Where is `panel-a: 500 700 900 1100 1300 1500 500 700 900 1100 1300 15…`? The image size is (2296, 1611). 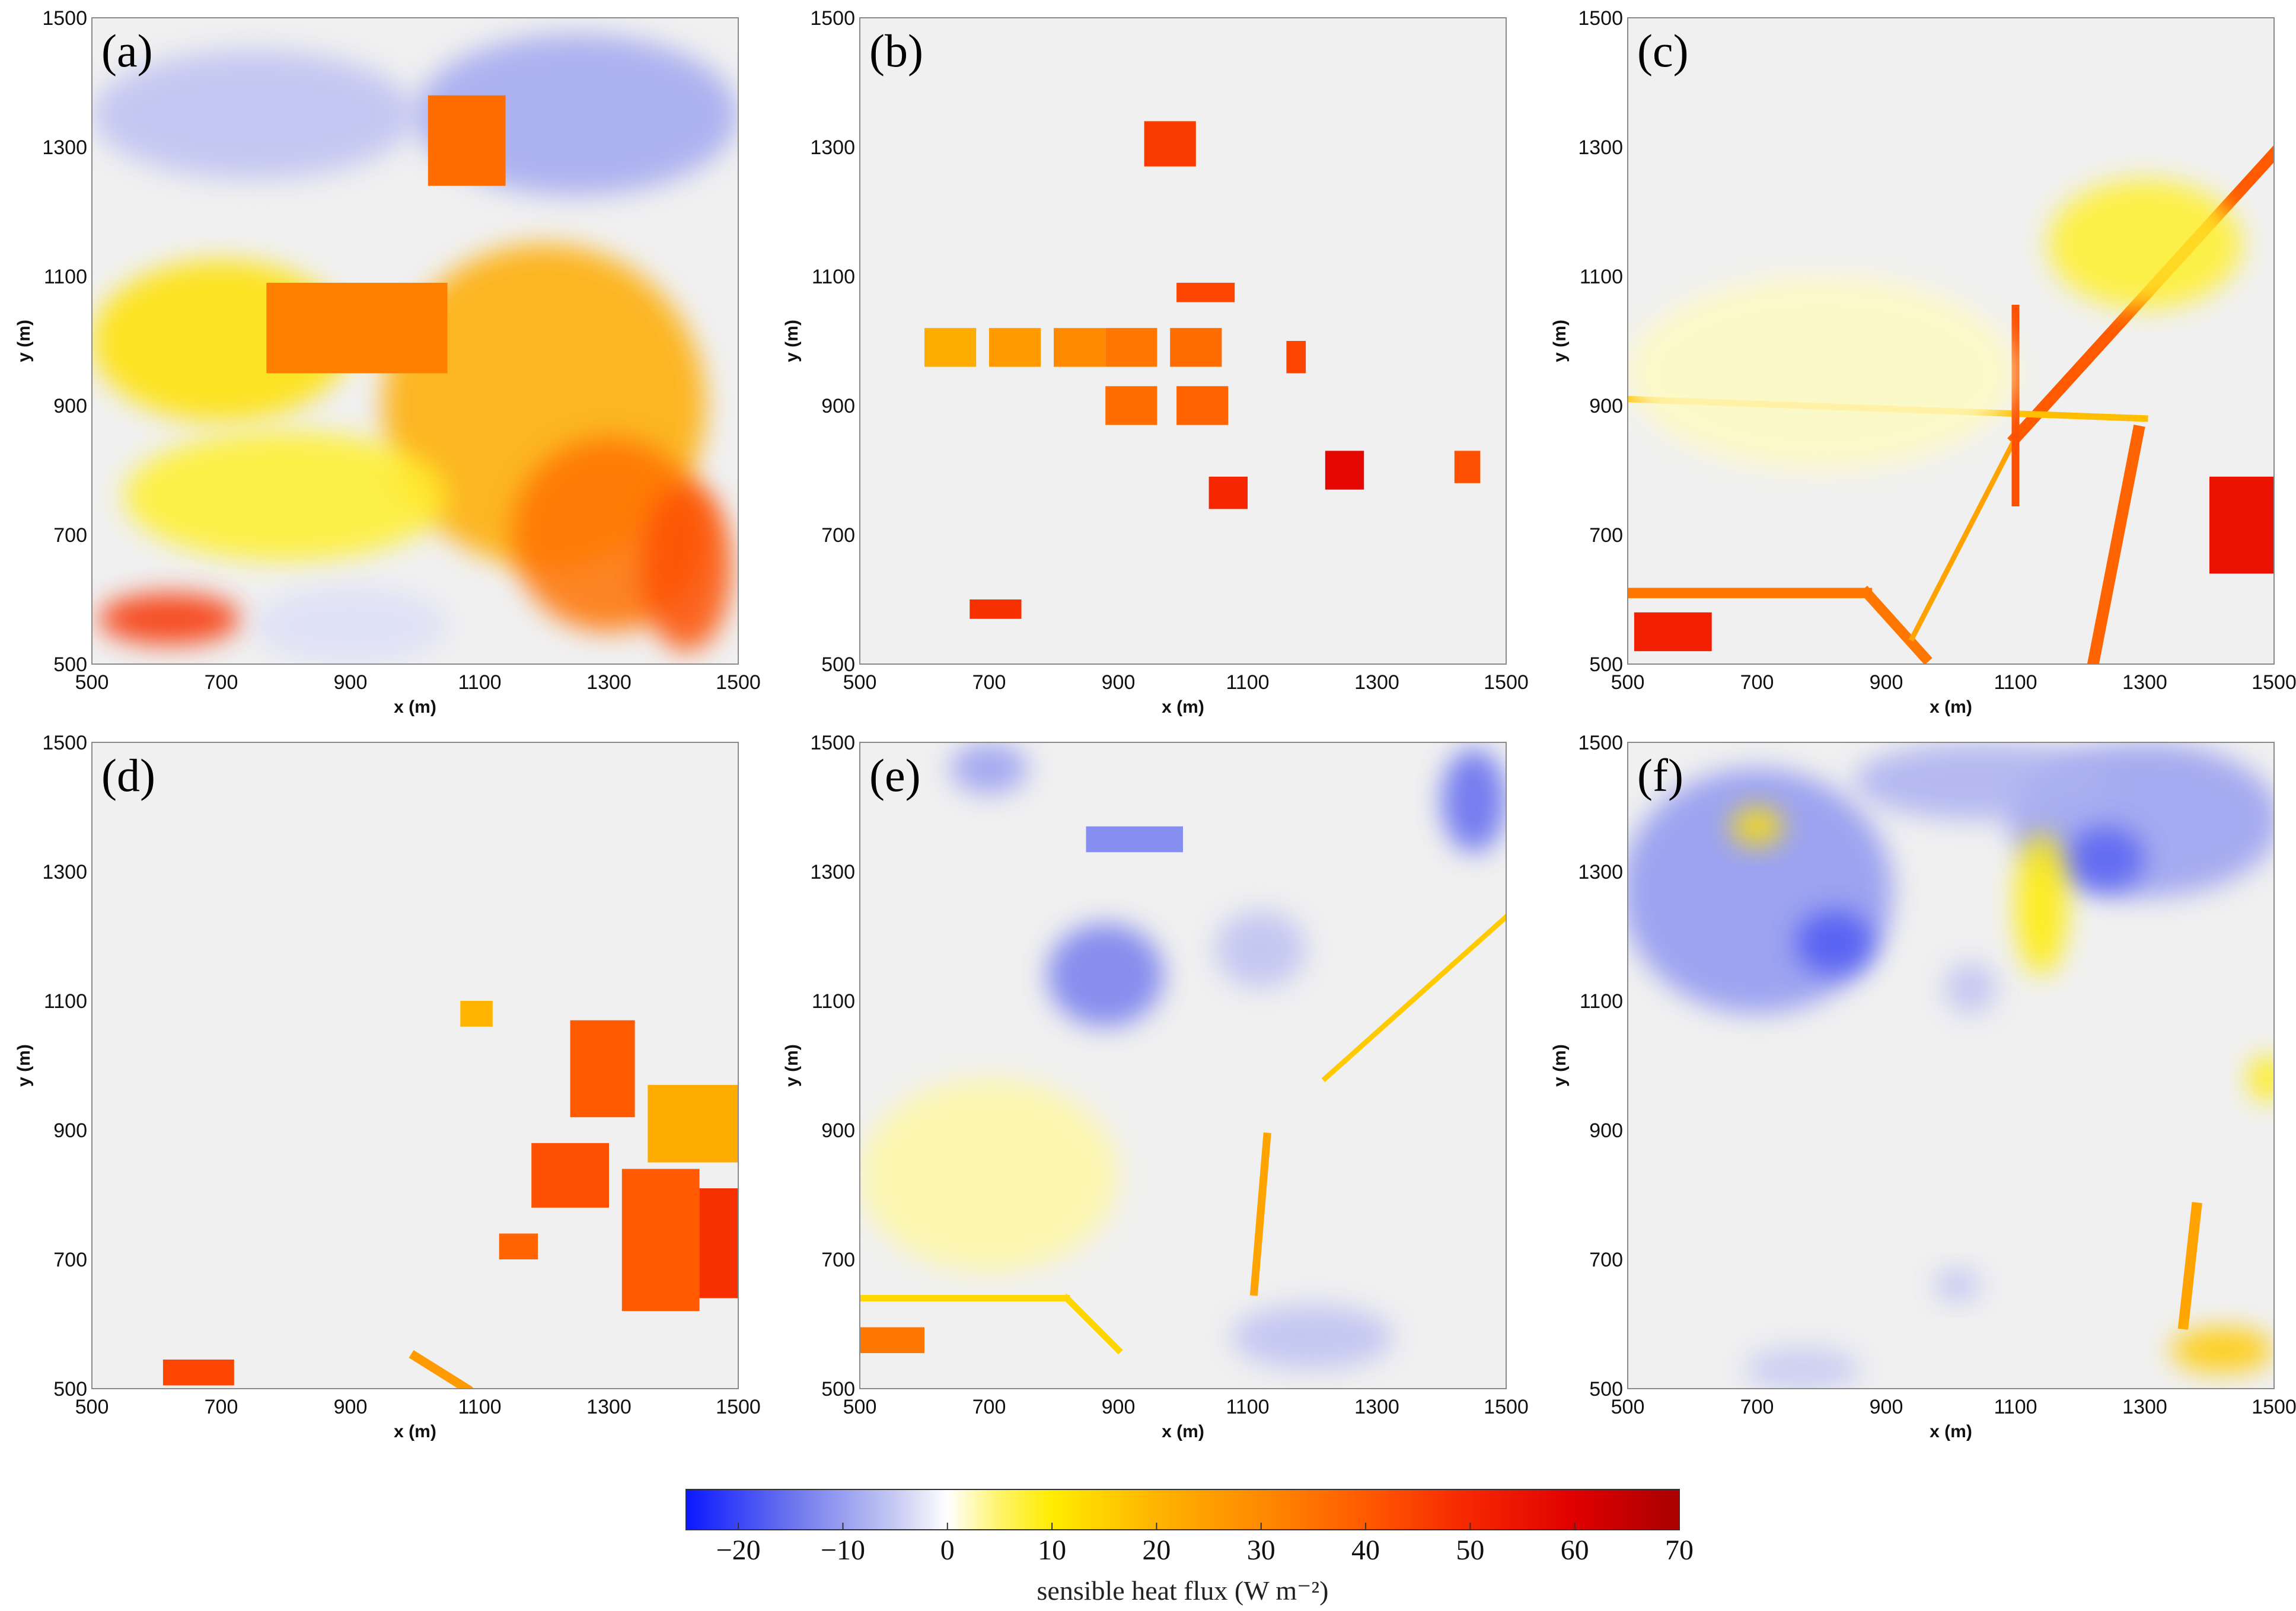
panel-a: 500 700 900 1100 1300 1500 500 700 900 1100 1300 15… is located at coordinates (387, 362).